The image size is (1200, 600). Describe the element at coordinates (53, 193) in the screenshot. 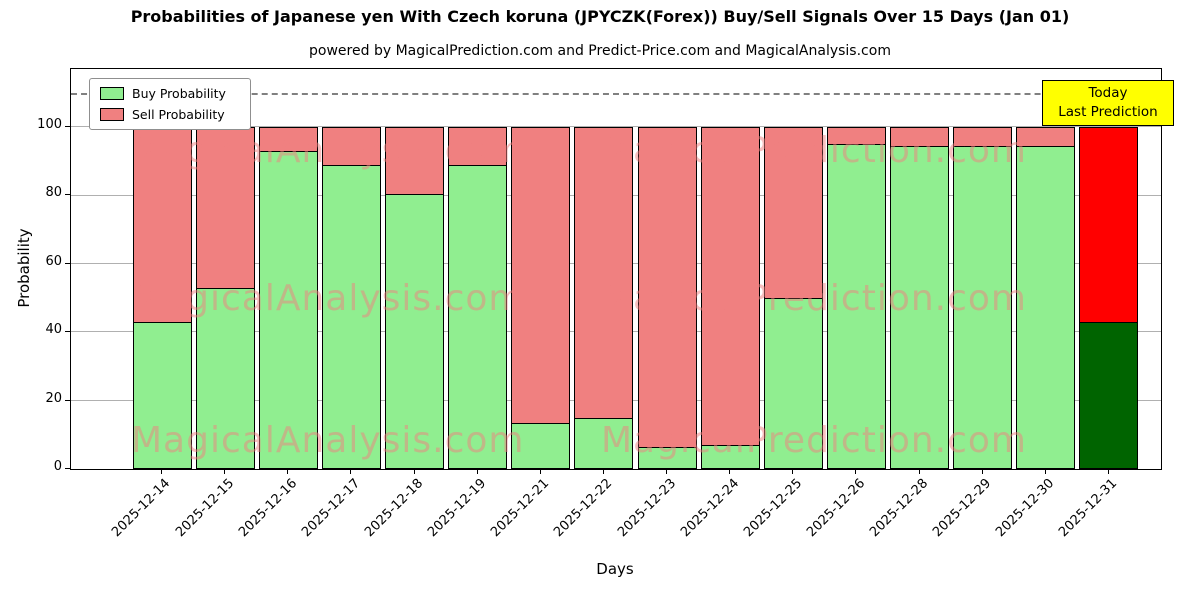

I see `y-tick-80: 80` at that location.